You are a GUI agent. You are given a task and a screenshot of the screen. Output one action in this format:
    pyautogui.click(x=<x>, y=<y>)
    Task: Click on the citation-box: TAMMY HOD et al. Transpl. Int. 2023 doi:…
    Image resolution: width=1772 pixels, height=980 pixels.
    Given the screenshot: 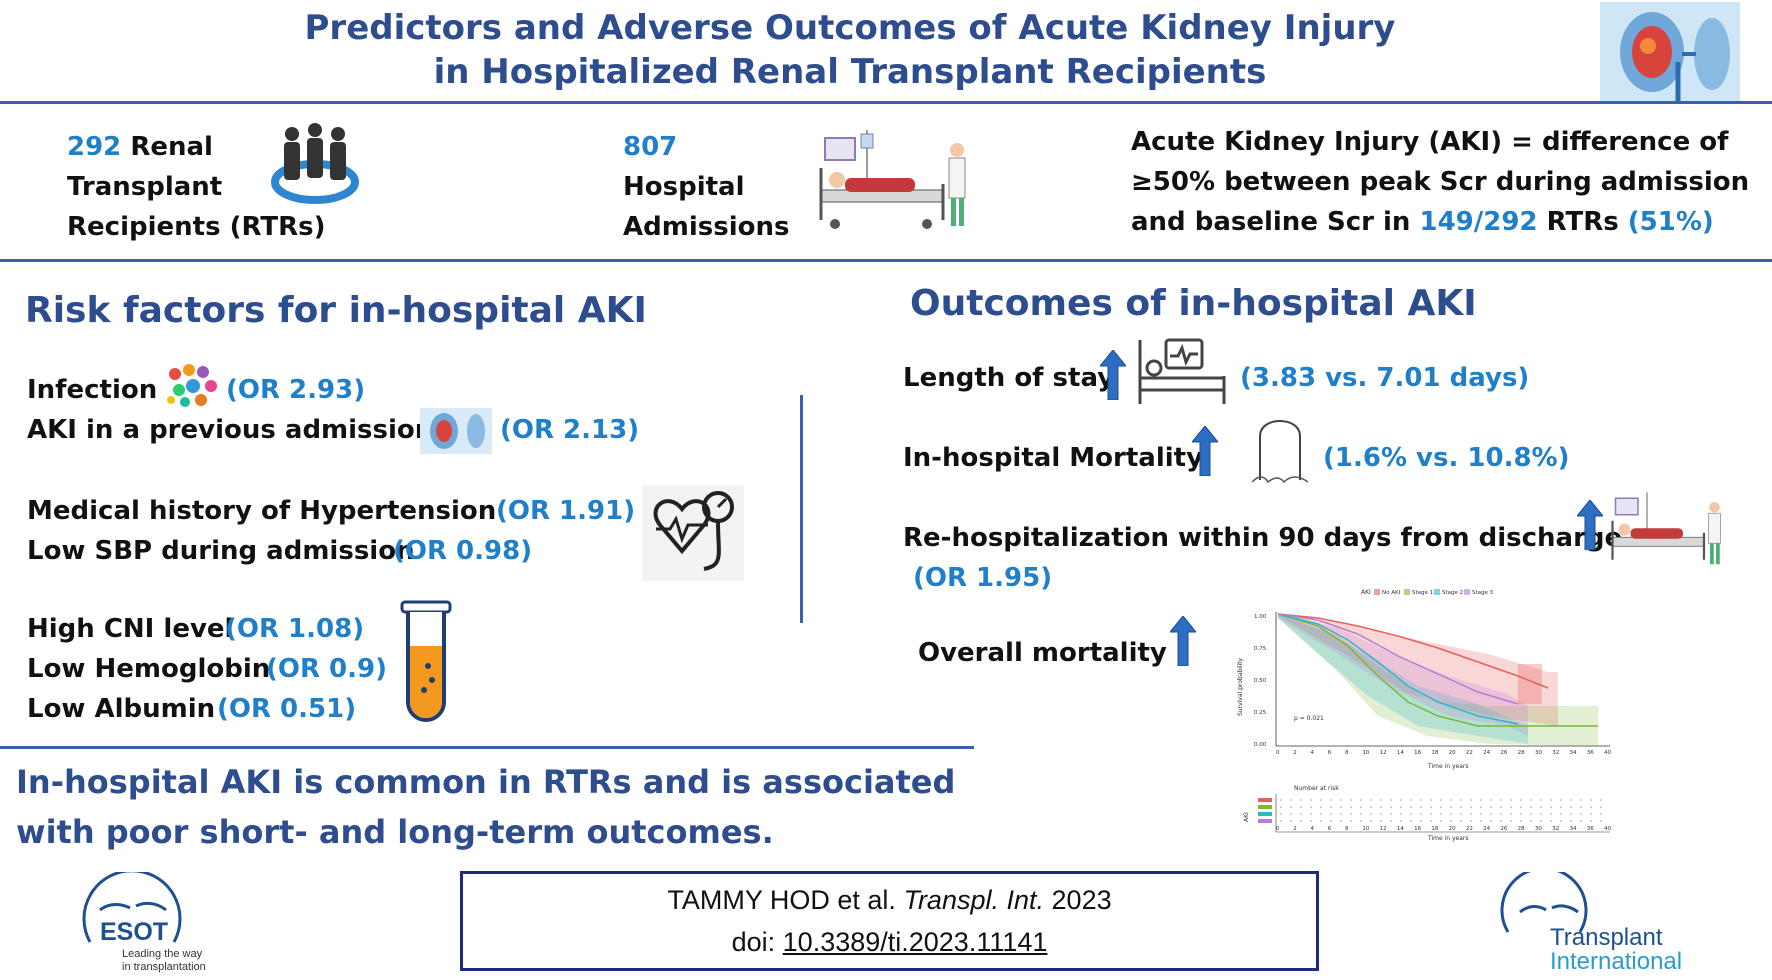 What is the action you would take?
    pyautogui.click(x=889, y=921)
    